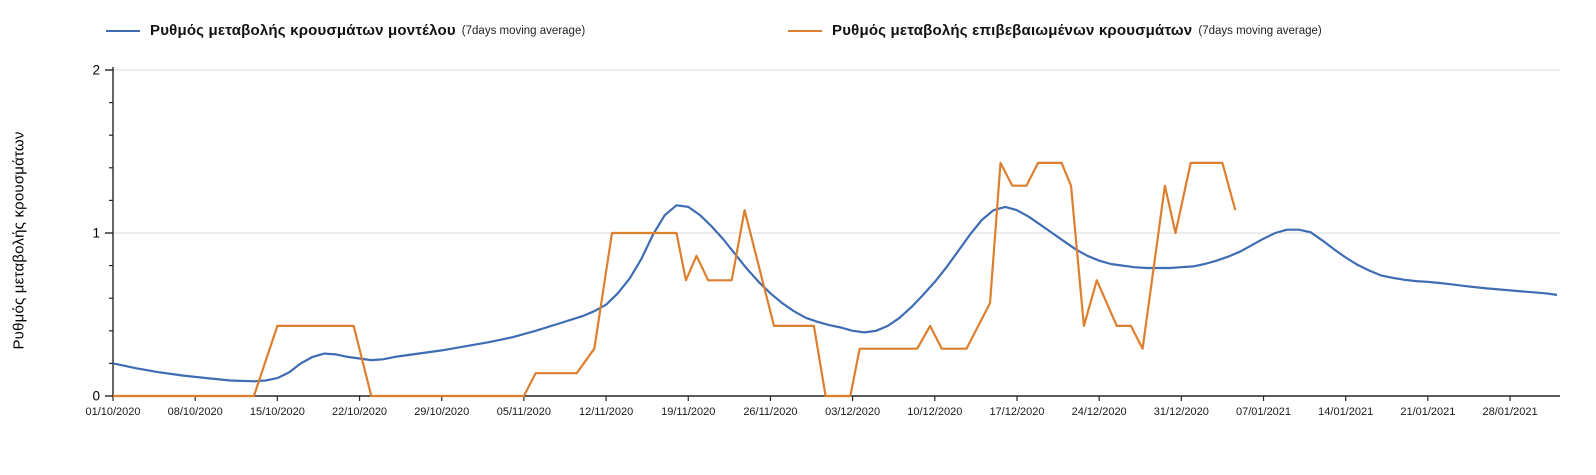 The image size is (1596, 475). Describe the element at coordinates (19, 240) in the screenshot. I see `y-axis-title: Ρυθμός μεταβολής κρουσμάτων` at that location.